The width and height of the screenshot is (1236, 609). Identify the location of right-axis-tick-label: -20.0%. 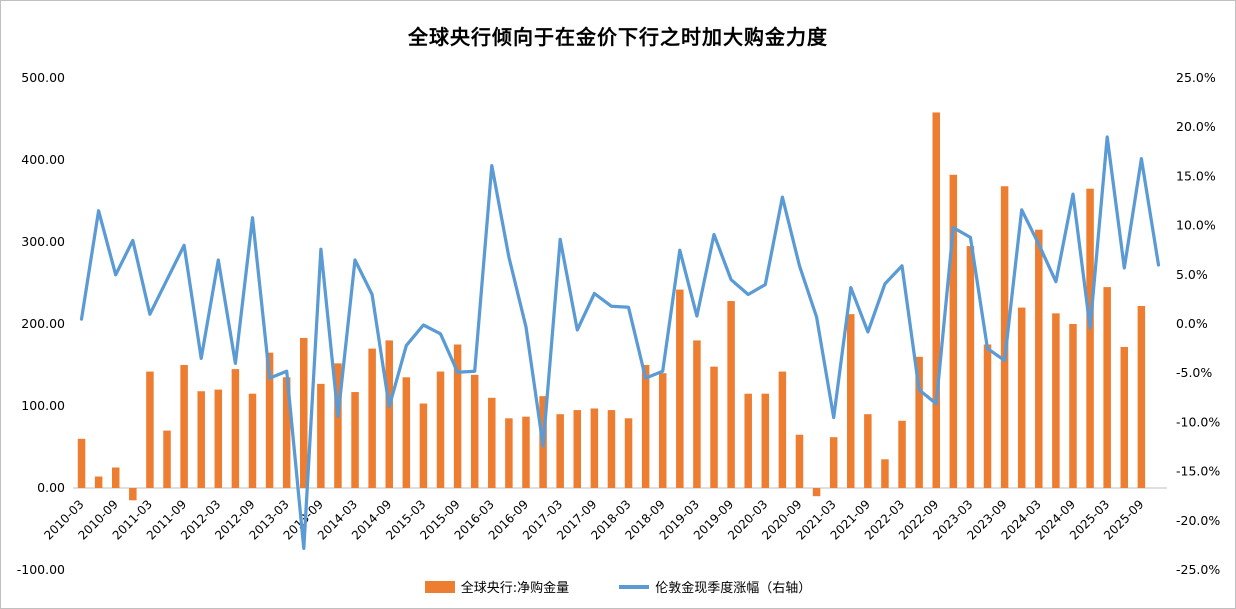
(1198, 520).